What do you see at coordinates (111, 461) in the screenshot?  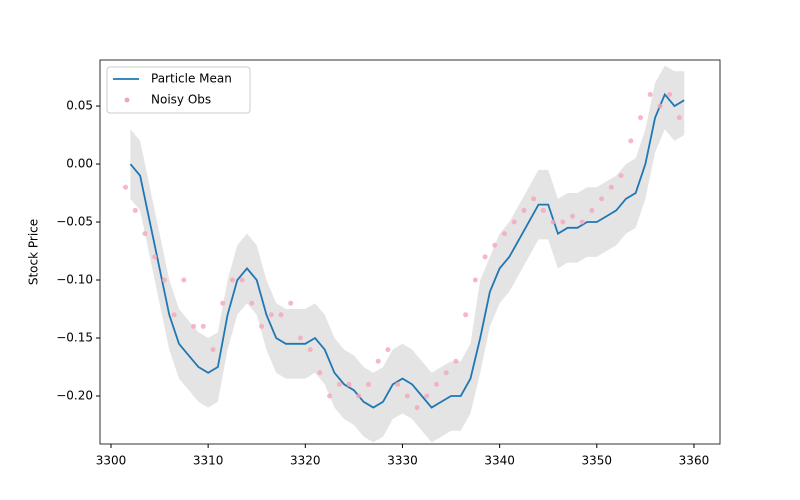 I see `x-tick-label: 3300` at bounding box center [111, 461].